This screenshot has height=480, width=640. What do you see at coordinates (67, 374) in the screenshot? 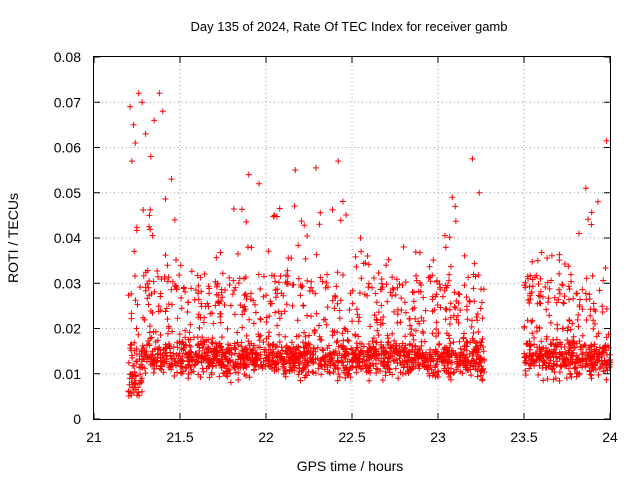
I see `y-tick-label: 0.01` at bounding box center [67, 374].